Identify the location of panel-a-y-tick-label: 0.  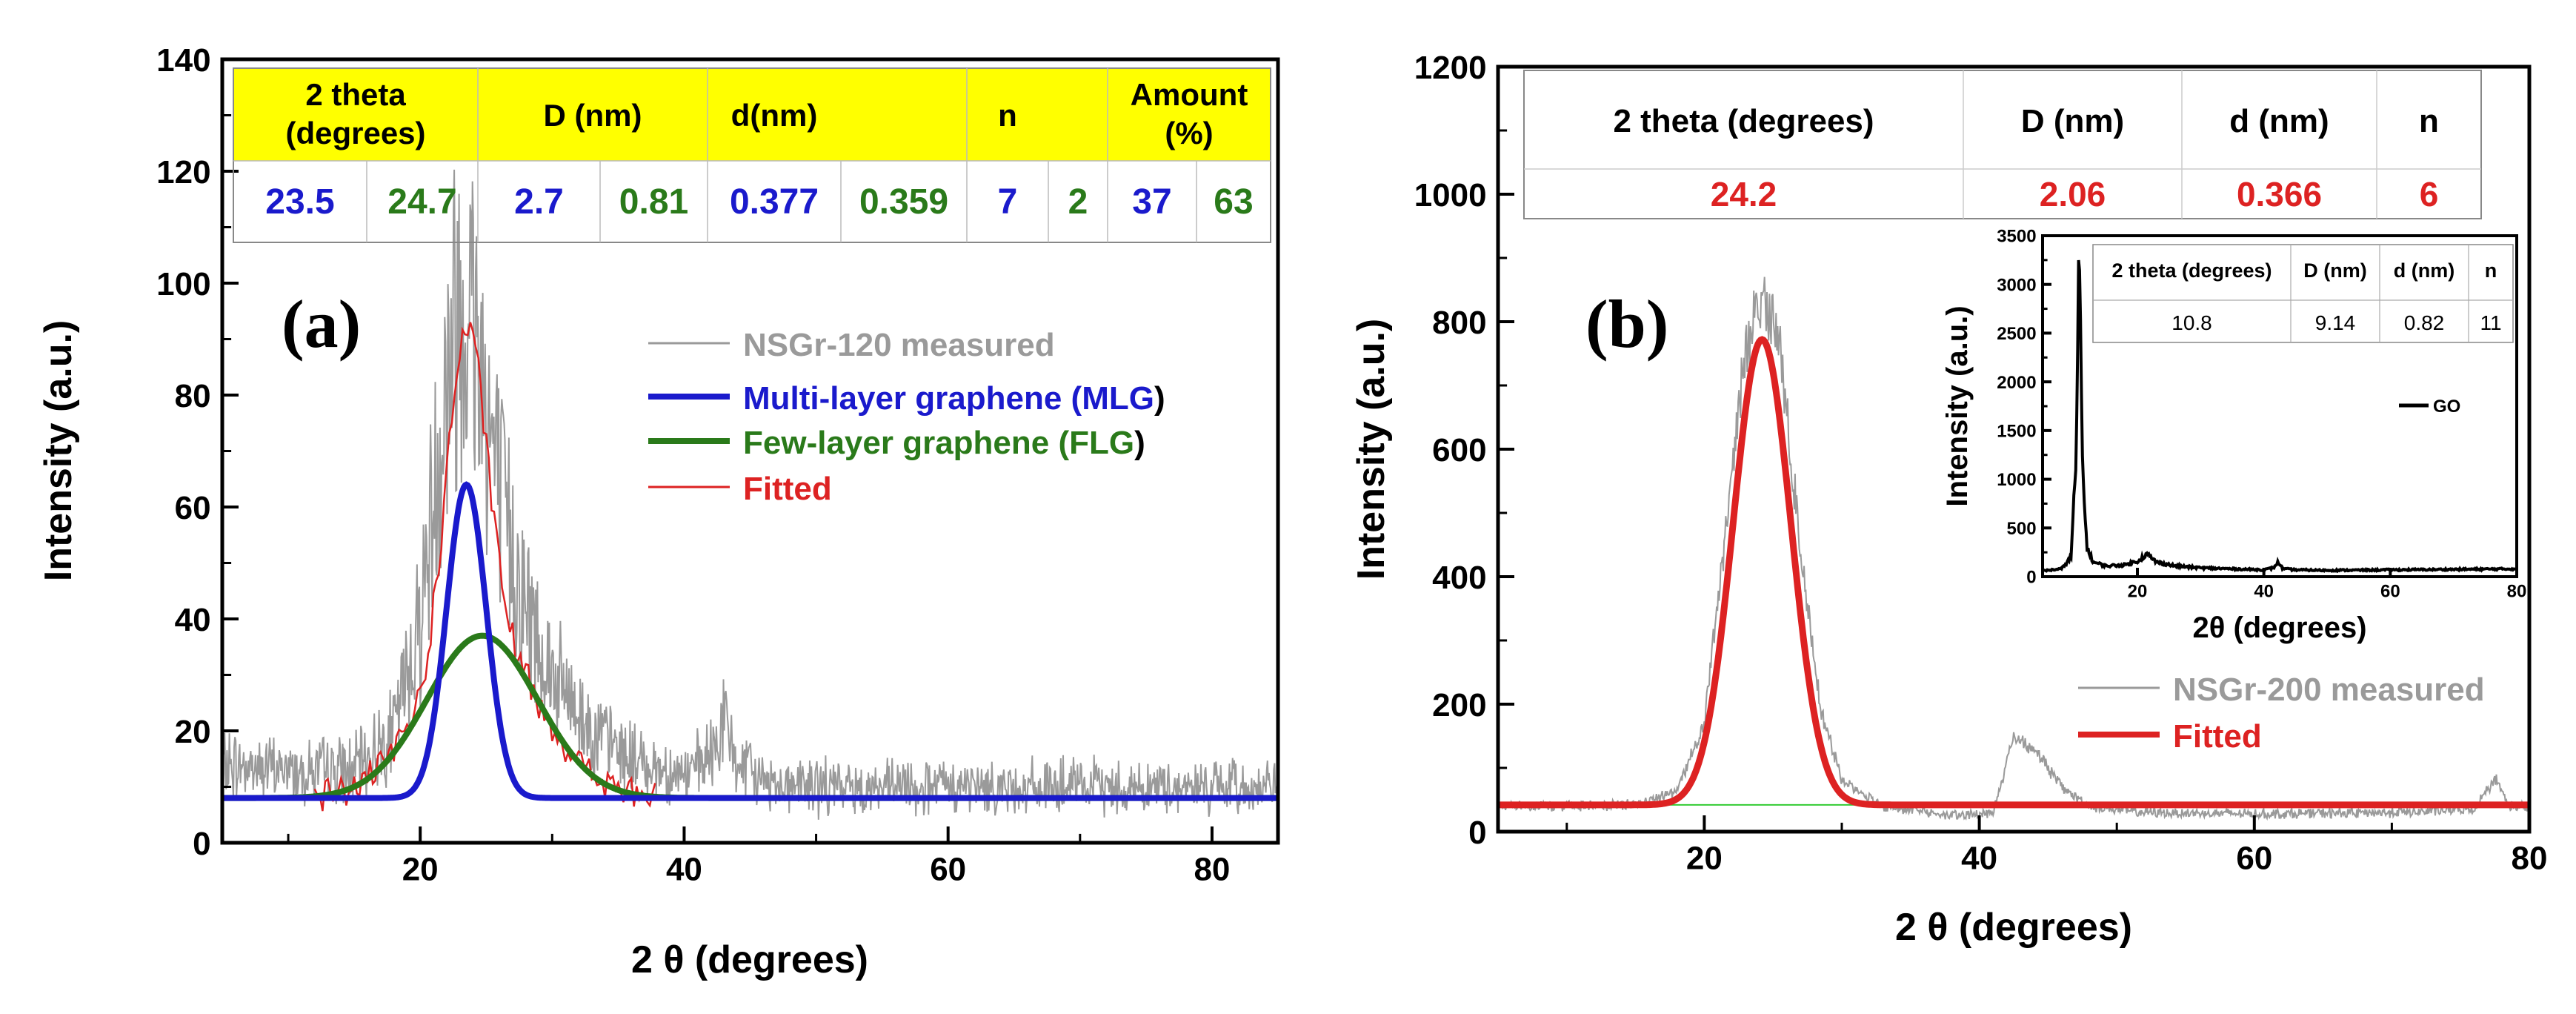
(201, 844).